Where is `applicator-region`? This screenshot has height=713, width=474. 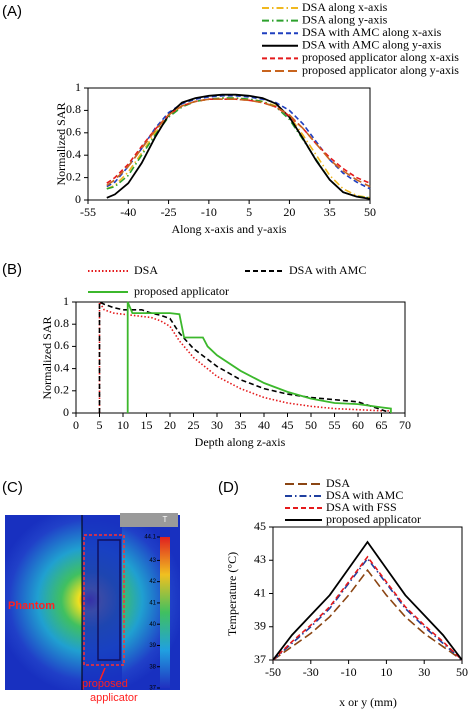 applicator-region is located at coordinates (102, 602).